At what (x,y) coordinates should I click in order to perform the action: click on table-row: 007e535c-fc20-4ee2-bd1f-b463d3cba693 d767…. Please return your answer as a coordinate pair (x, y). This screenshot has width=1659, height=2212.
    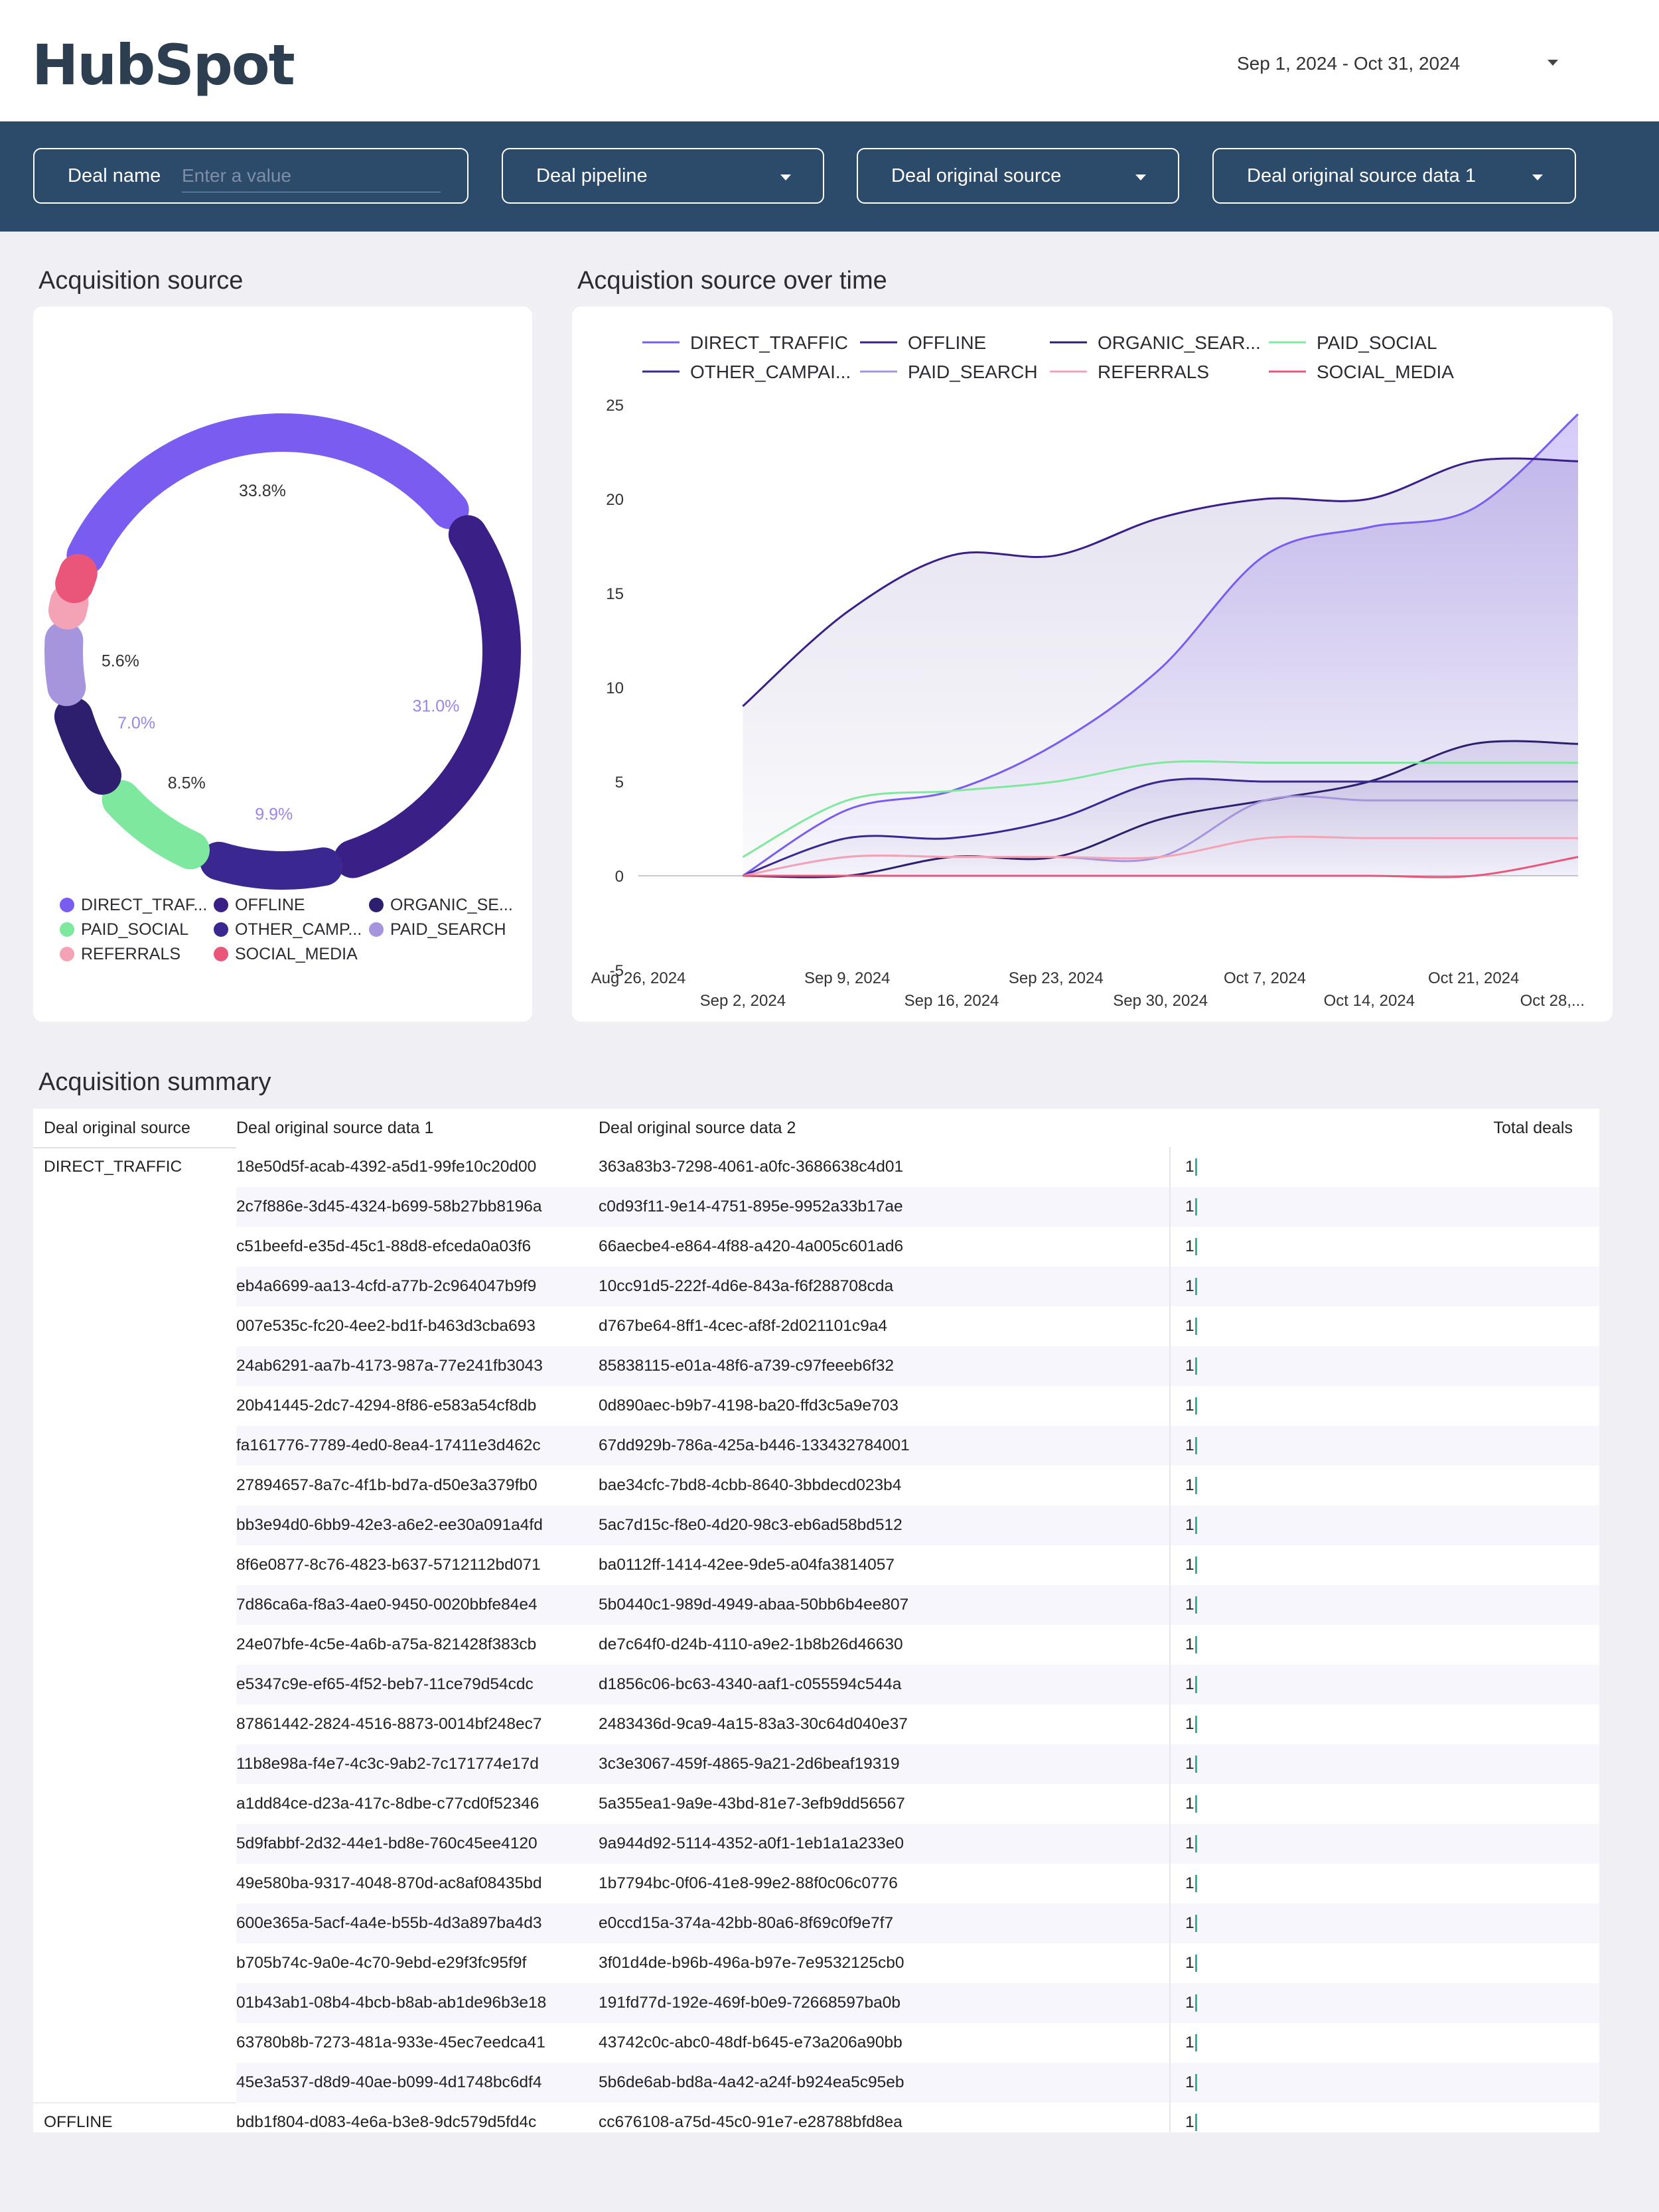
    Looking at the image, I should click on (816, 1326).